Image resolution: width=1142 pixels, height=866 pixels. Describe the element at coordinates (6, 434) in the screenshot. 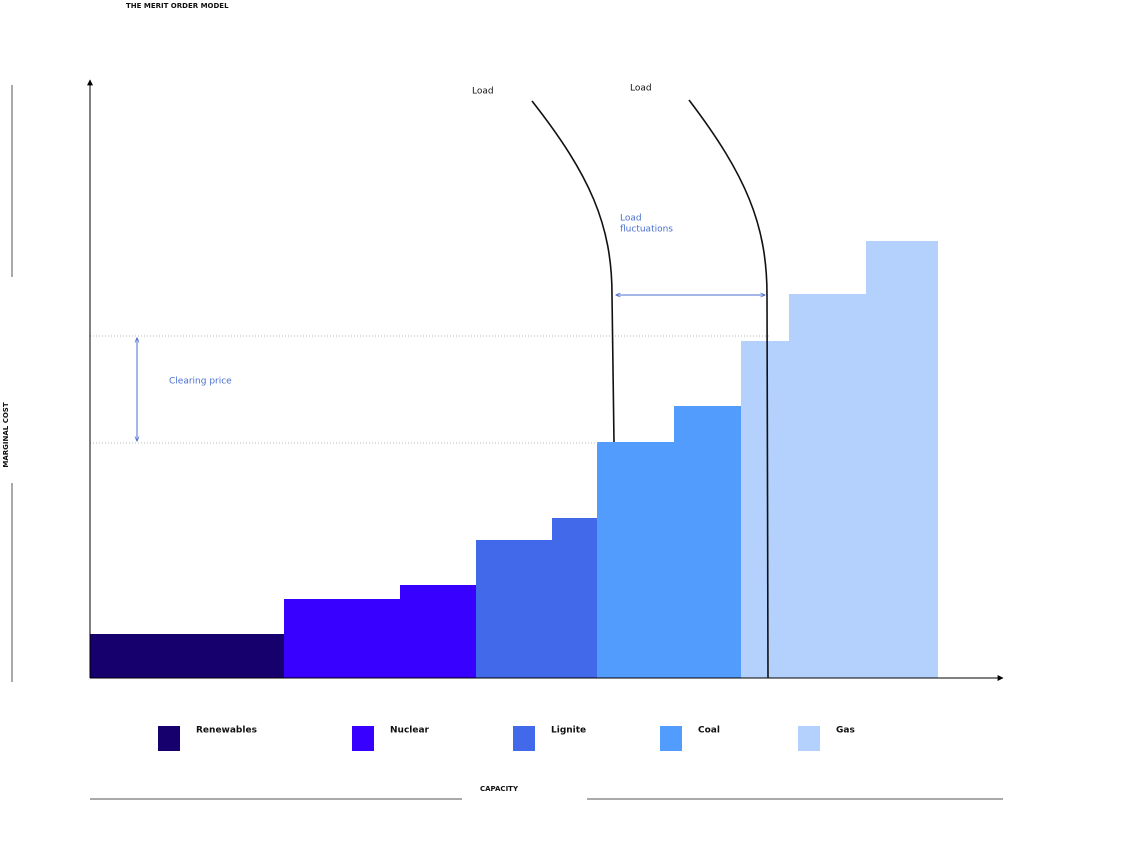

I see `y-axis-label: MARGINAL COST` at that location.